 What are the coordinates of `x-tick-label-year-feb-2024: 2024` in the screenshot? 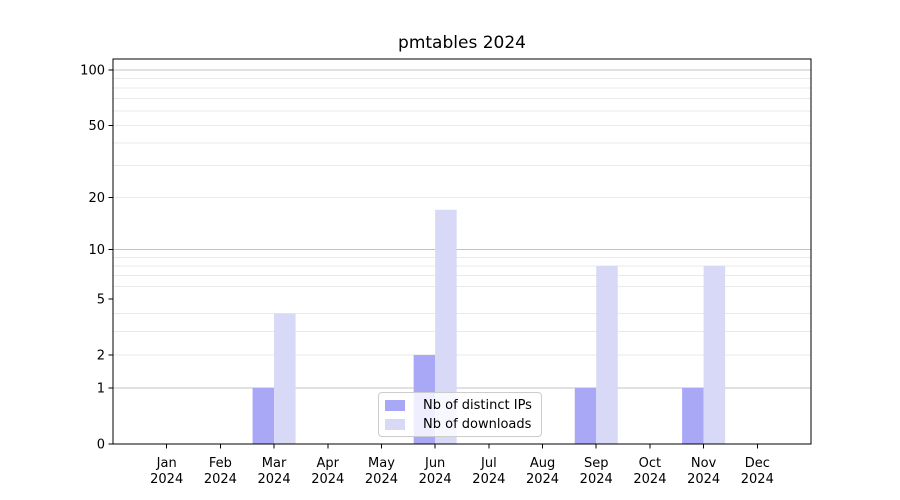 It's located at (220, 479).